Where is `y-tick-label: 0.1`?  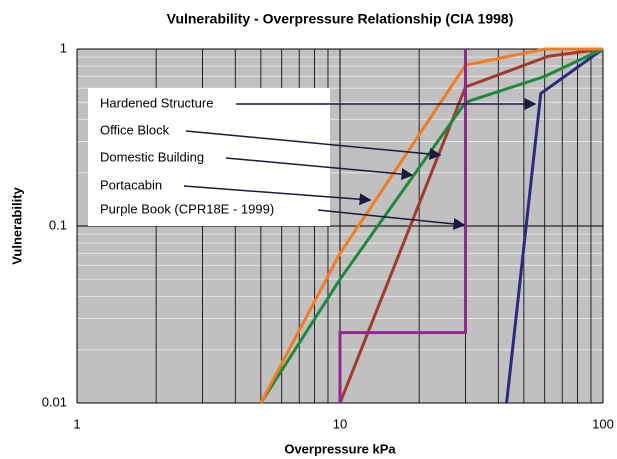
y-tick-label: 0.1 is located at coordinates (58, 224).